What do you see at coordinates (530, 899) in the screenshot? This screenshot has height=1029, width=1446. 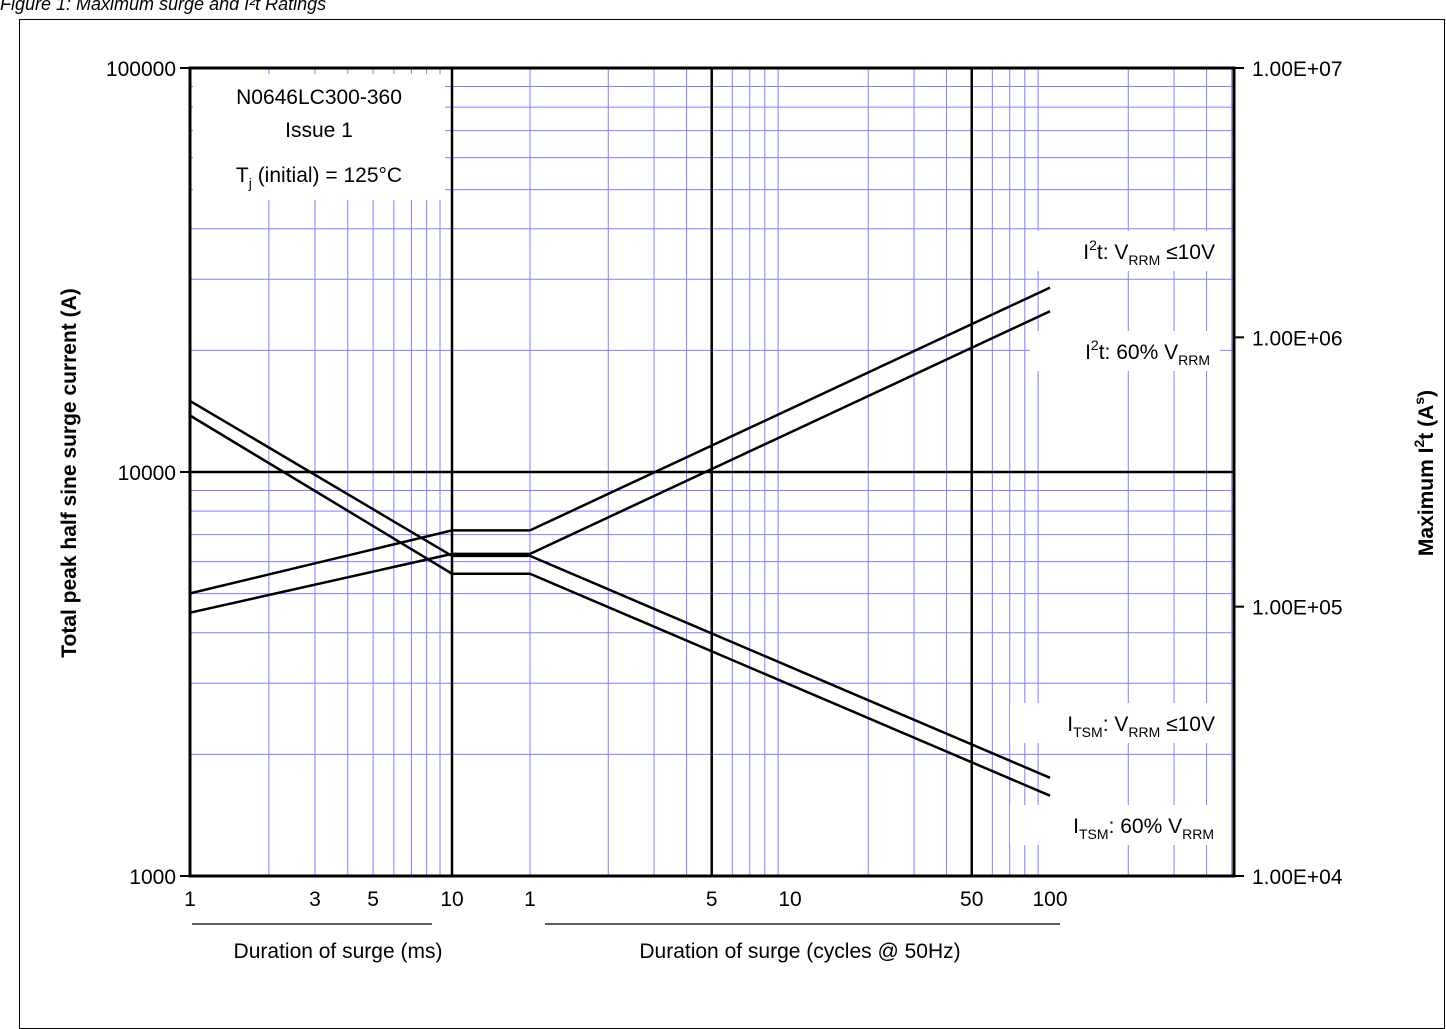 I see `x-cycles-tick-label: 1` at bounding box center [530, 899].